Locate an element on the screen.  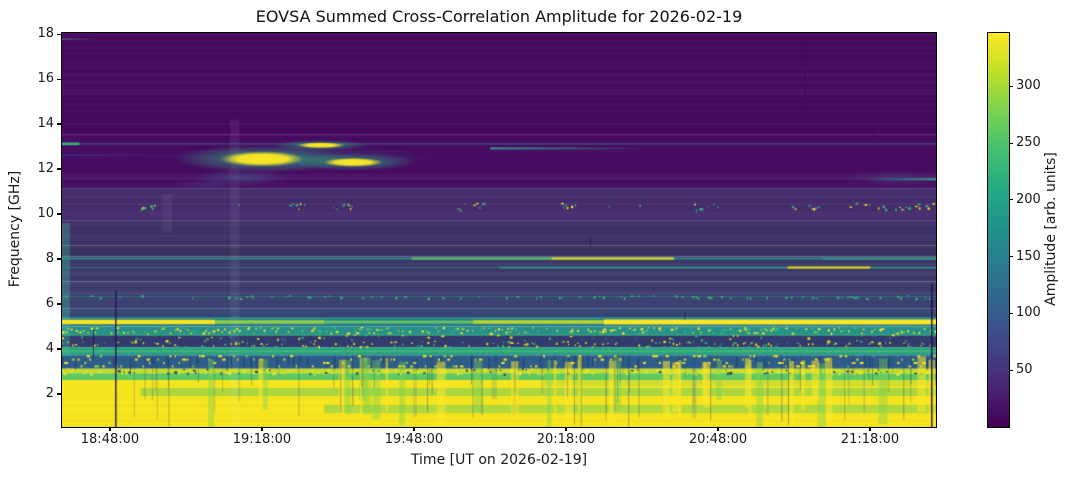
colorbar-tick-label: 150 is located at coordinates (1028, 256).